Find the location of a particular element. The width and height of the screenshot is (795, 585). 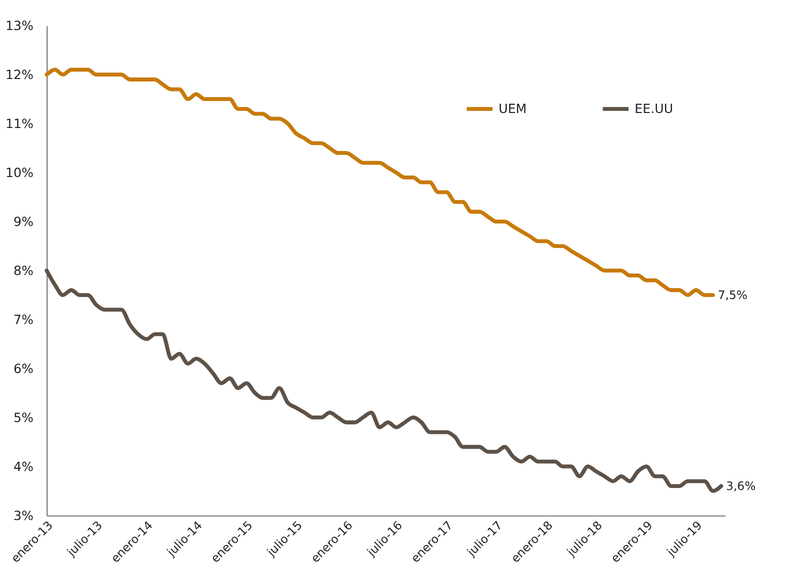

y-tick-label: 10% is located at coordinates (19, 172).